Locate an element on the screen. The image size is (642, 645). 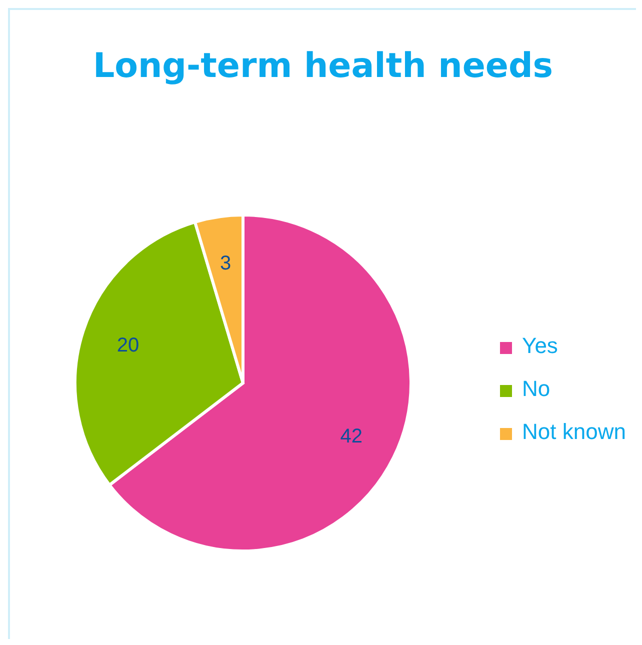
chart-title: Long-term health needs is located at coordinates (323, 66).